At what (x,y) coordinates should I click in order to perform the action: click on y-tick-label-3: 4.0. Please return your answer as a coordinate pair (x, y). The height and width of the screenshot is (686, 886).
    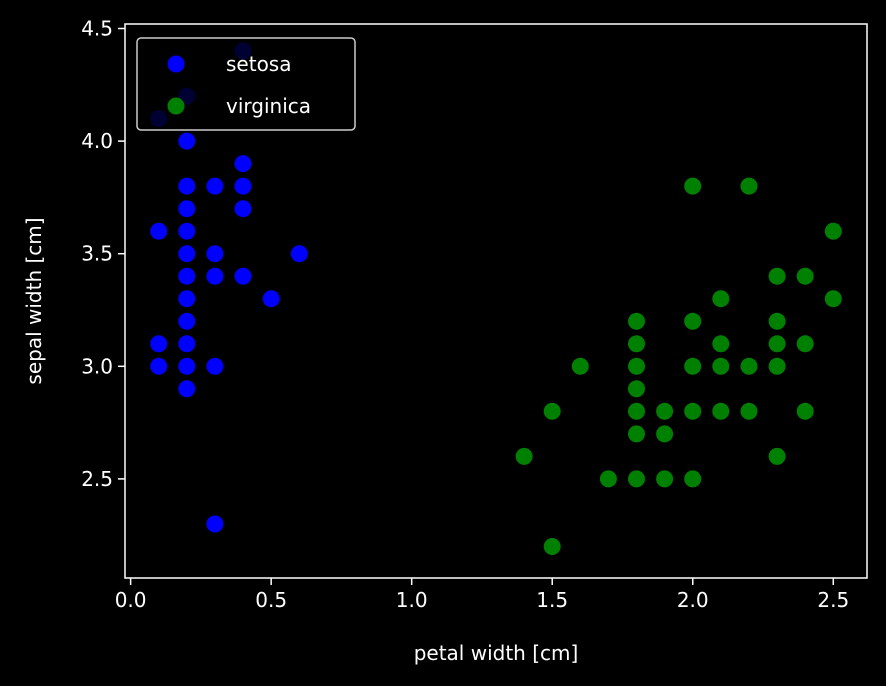
    Looking at the image, I should click on (97, 141).